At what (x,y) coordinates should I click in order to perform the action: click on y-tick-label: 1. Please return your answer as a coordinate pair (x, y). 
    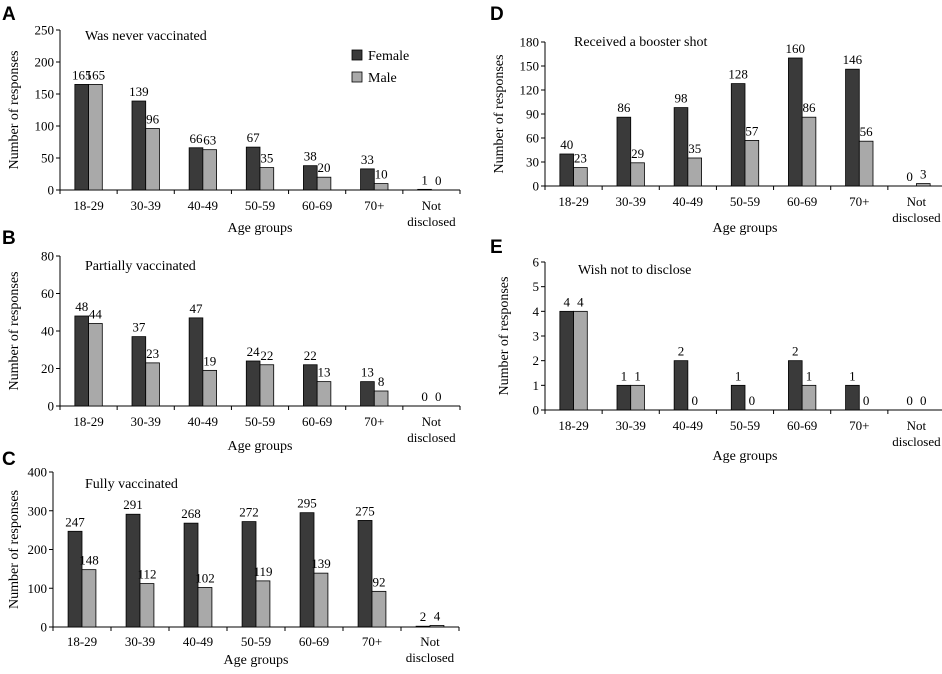
    Looking at the image, I should click on (536, 385).